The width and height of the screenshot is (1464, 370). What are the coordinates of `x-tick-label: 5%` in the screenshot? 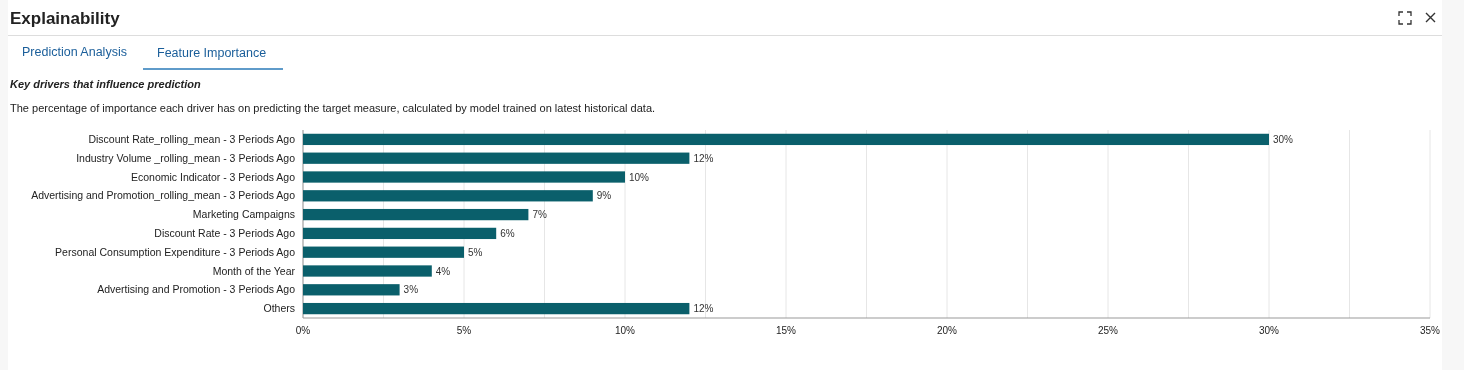 It's located at (464, 330).